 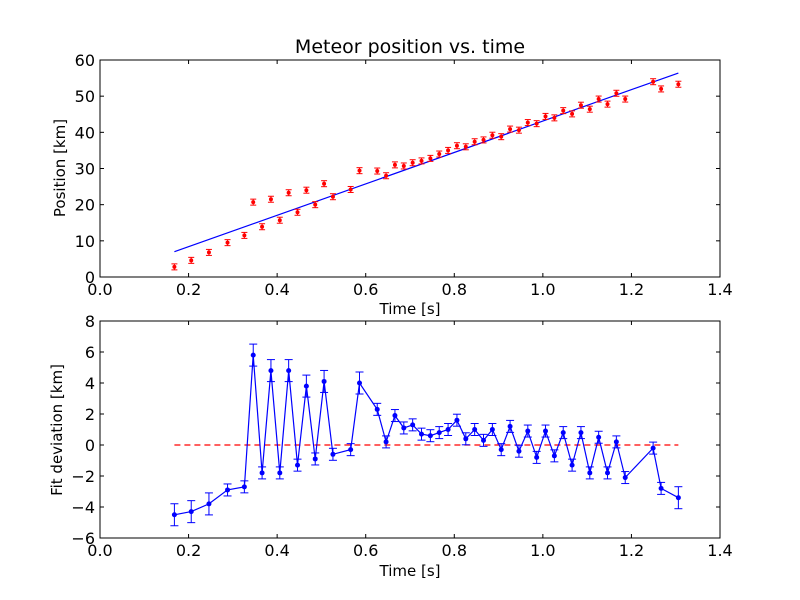 I want to click on x-tick-label: 1.0, so click(x=542, y=289).